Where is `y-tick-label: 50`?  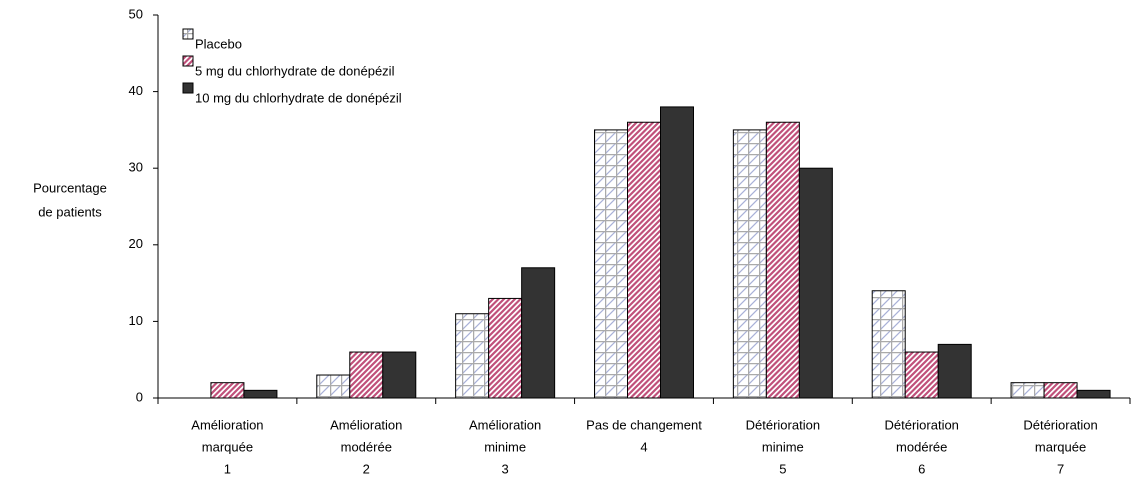 y-tick-label: 50 is located at coordinates (136, 13).